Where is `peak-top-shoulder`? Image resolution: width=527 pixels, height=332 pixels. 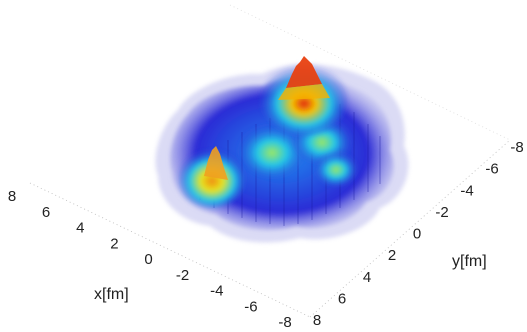
peak-top-shoulder is located at coordinates (304, 92).